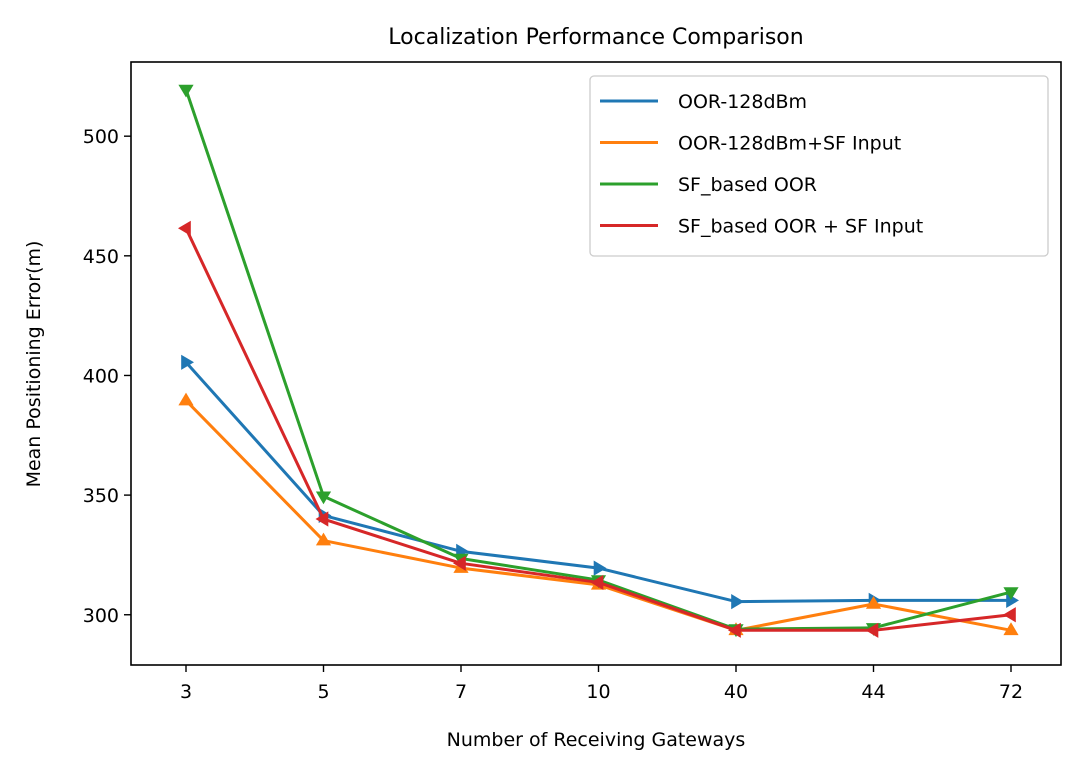 Image resolution: width=1084 pixels, height=773 pixels. Describe the element at coordinates (34, 364) in the screenshot. I see `y-axis-label: Mean Positioning Error(m)` at that location.